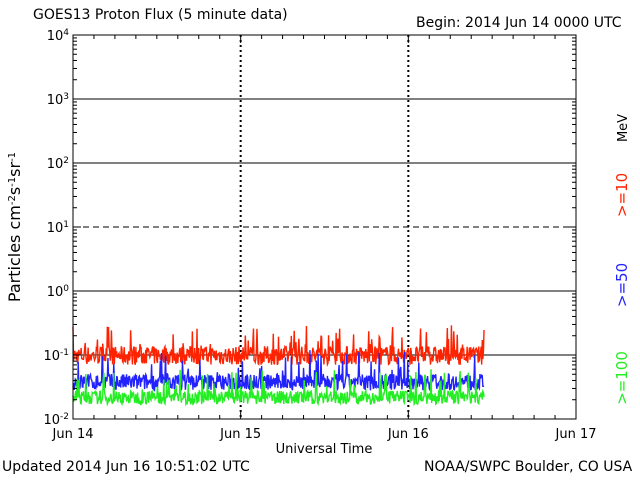 This screenshot has width=640, height=480. What do you see at coordinates (623, 128) in the screenshot?
I see `legend-unit-mev: MeV` at bounding box center [623, 128].